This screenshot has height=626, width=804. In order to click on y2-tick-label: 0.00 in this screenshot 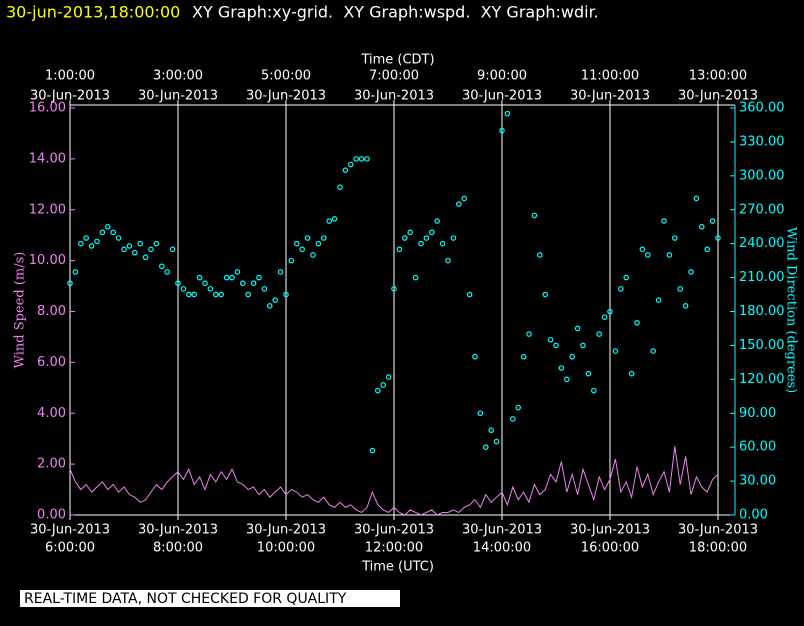, I will do `click(753, 515)`.